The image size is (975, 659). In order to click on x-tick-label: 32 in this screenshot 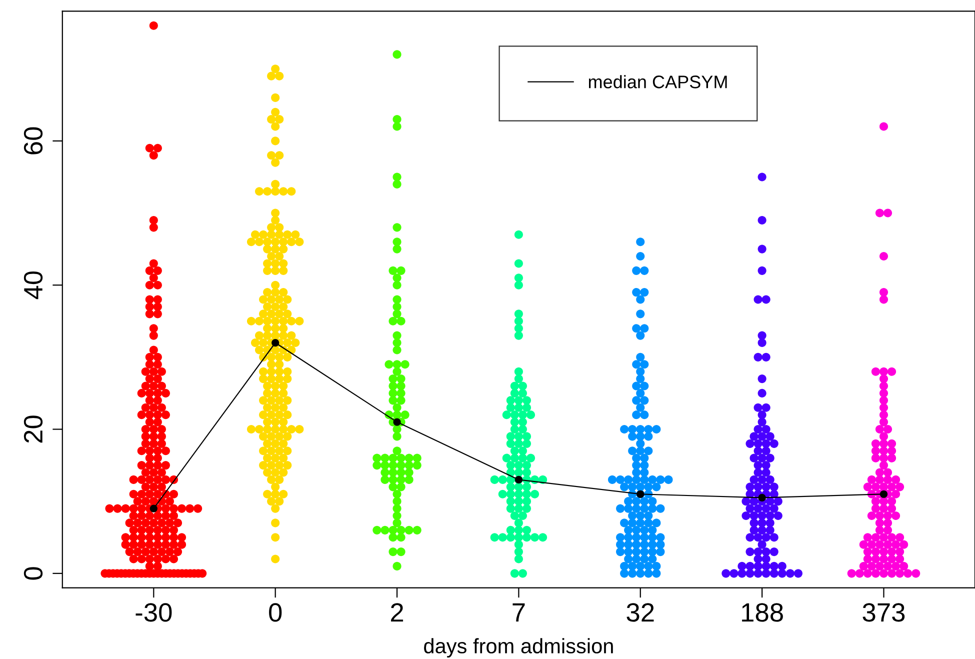, I will do `click(640, 612)`.